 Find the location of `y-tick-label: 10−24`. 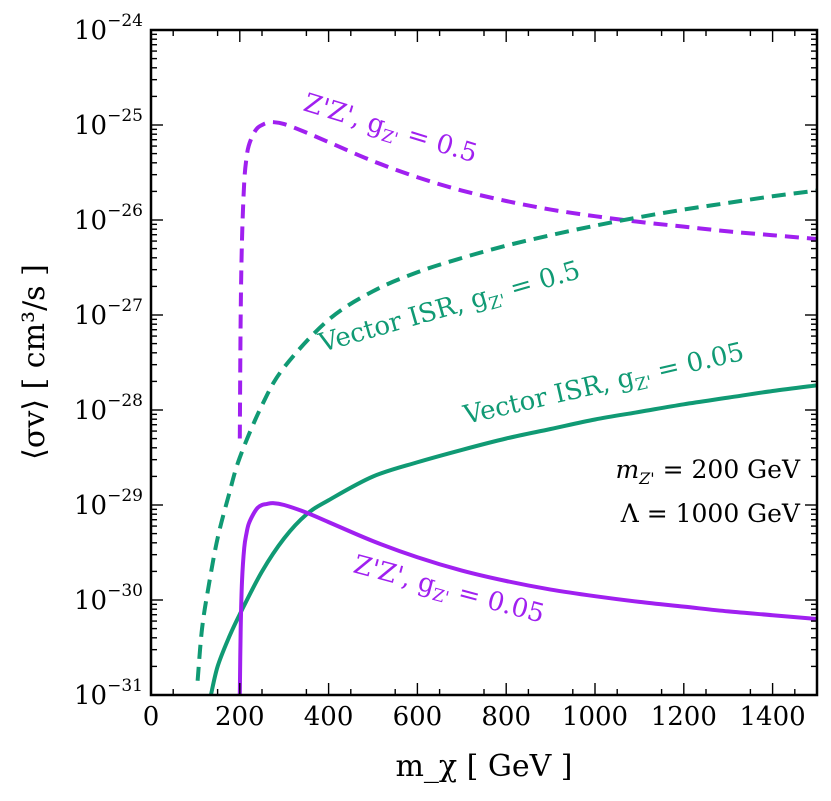

y-tick-label: 10−24 is located at coordinates (108, 28).